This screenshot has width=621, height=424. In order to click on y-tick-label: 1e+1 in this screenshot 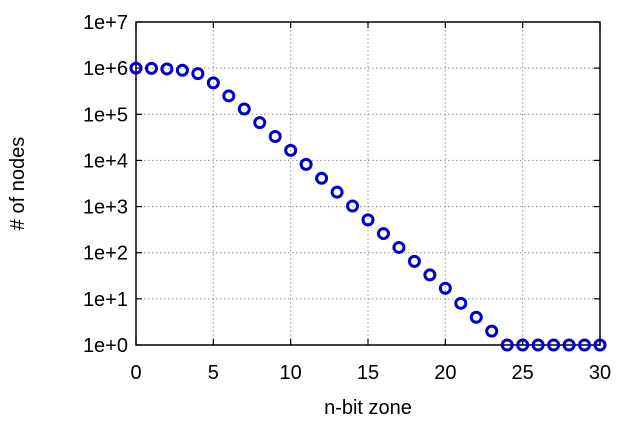, I will do `click(105, 300)`.